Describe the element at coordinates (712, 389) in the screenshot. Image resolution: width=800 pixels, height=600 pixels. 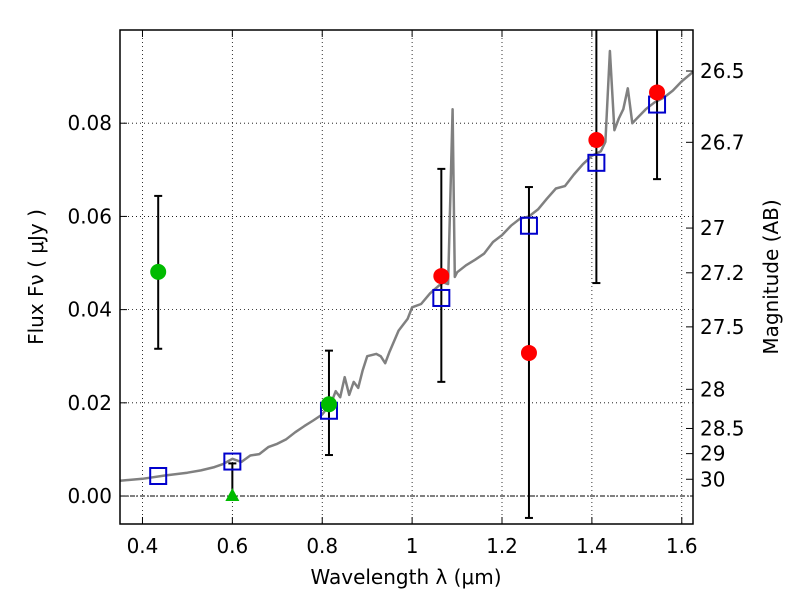
I see `magnitude-tick-label: 28` at that location.